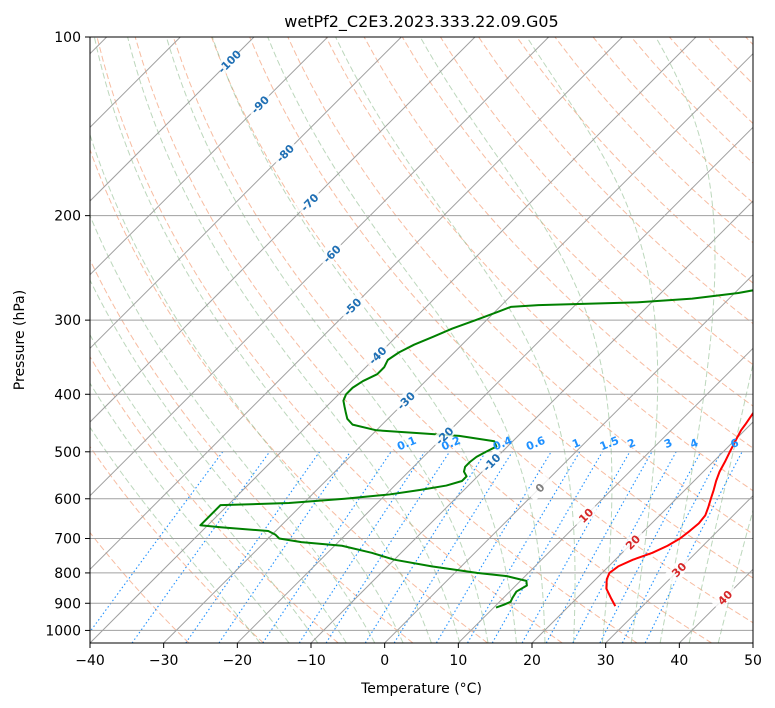 This screenshot has height=708, width=775. What do you see at coordinates (384, 661) in the screenshot?
I see `x-tick-label: 0` at bounding box center [384, 661].